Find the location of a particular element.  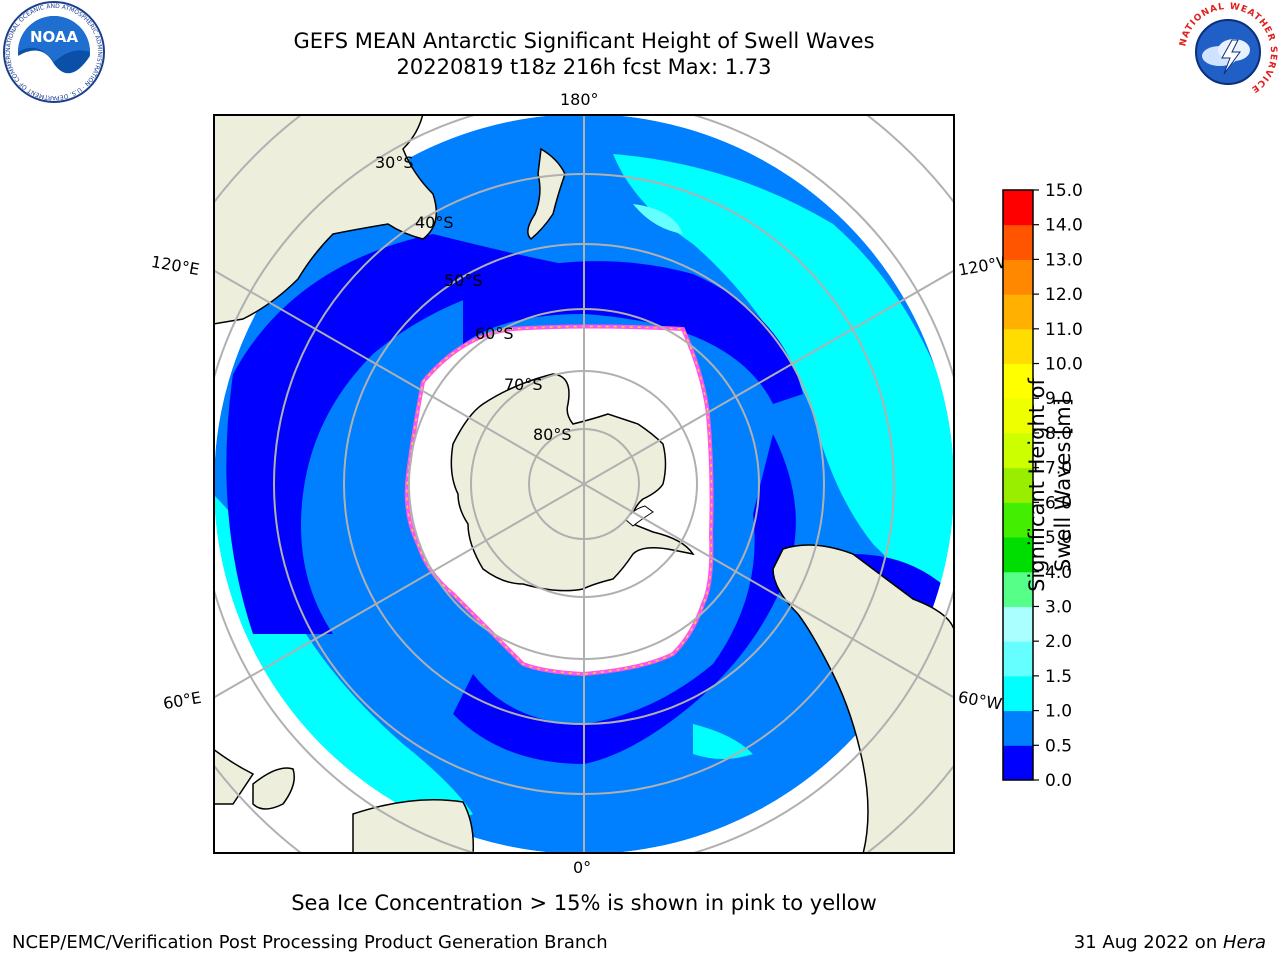

colorbar-label: Significant Height of Swell Waves [m] is located at coordinates (1050, 485).